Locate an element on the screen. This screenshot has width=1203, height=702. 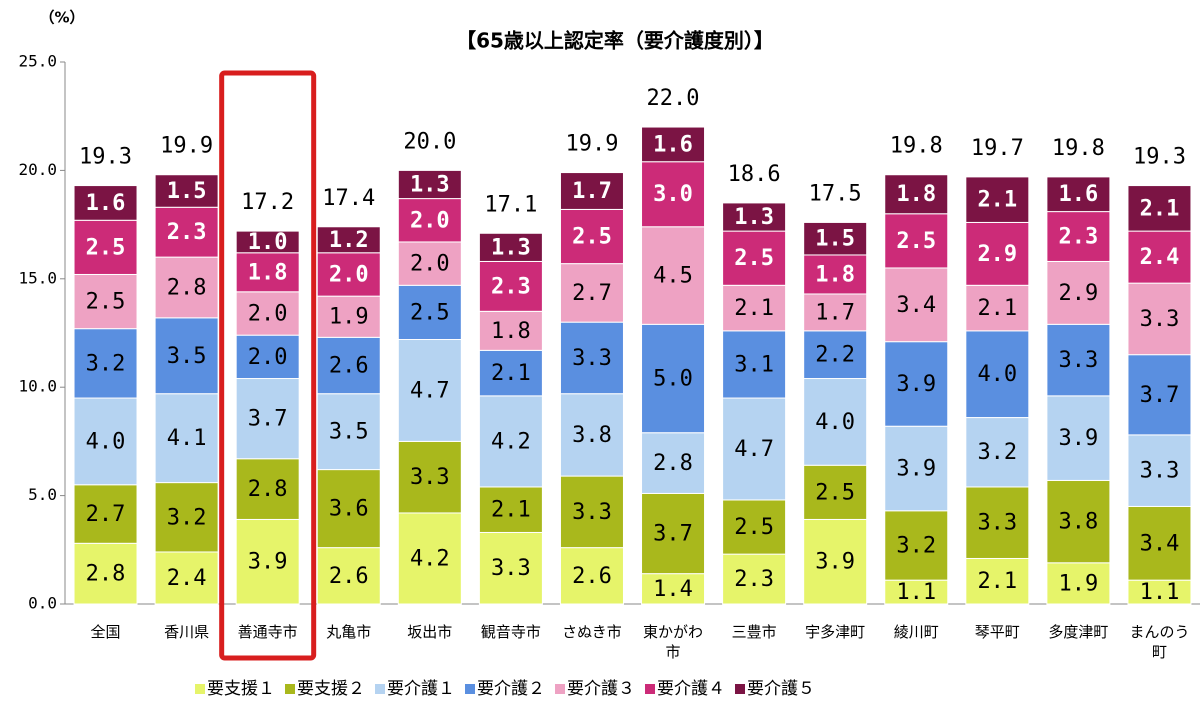
value-label: 3.2 is located at coordinates (997, 452).